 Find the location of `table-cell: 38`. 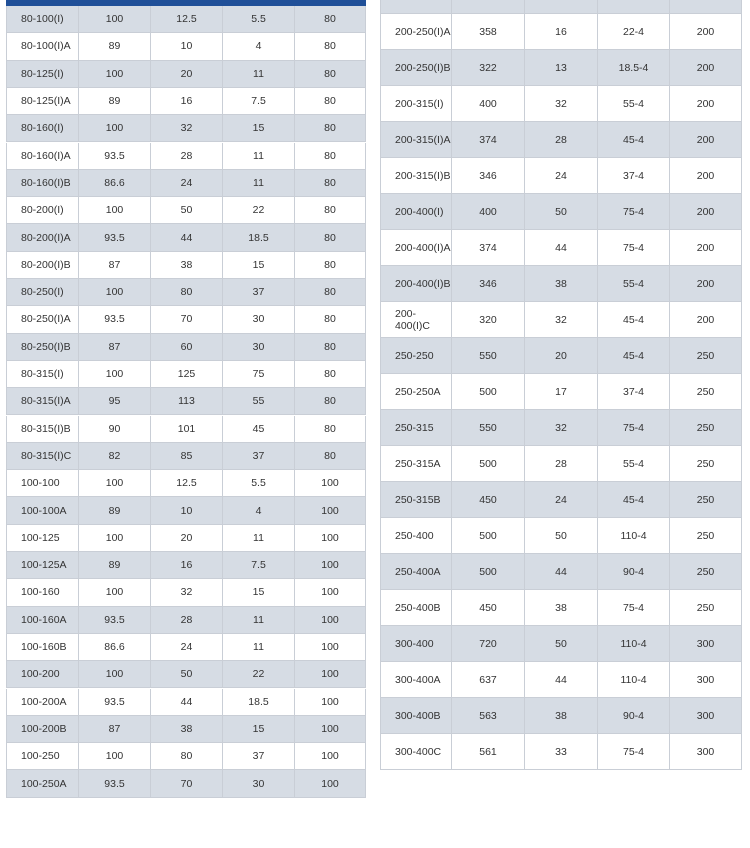

table-cell: 38 is located at coordinates (561, 608).